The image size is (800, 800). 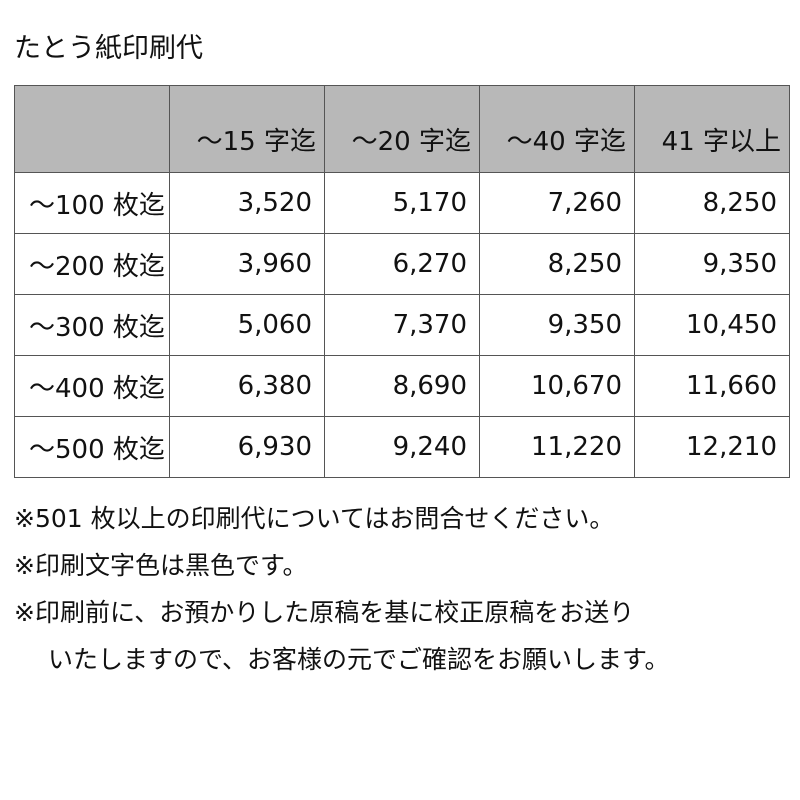 What do you see at coordinates (557, 129) in the screenshot?
I see `header-cell: ～40 字迄` at bounding box center [557, 129].